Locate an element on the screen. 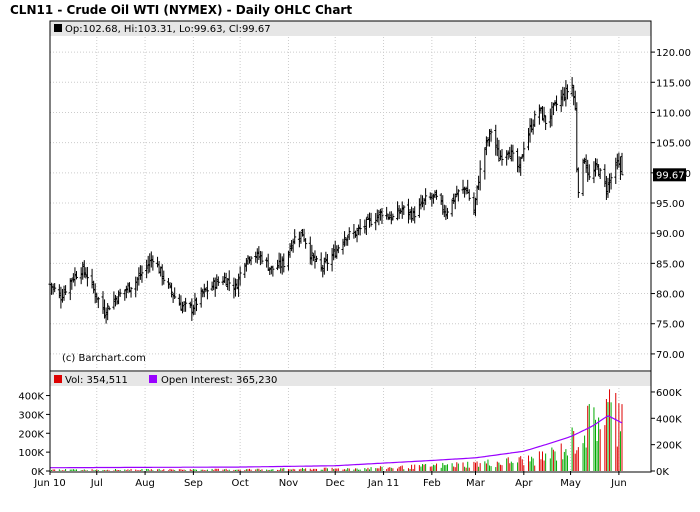 This screenshot has width=700, height=512. date-tick-label: Oct is located at coordinates (239, 483).